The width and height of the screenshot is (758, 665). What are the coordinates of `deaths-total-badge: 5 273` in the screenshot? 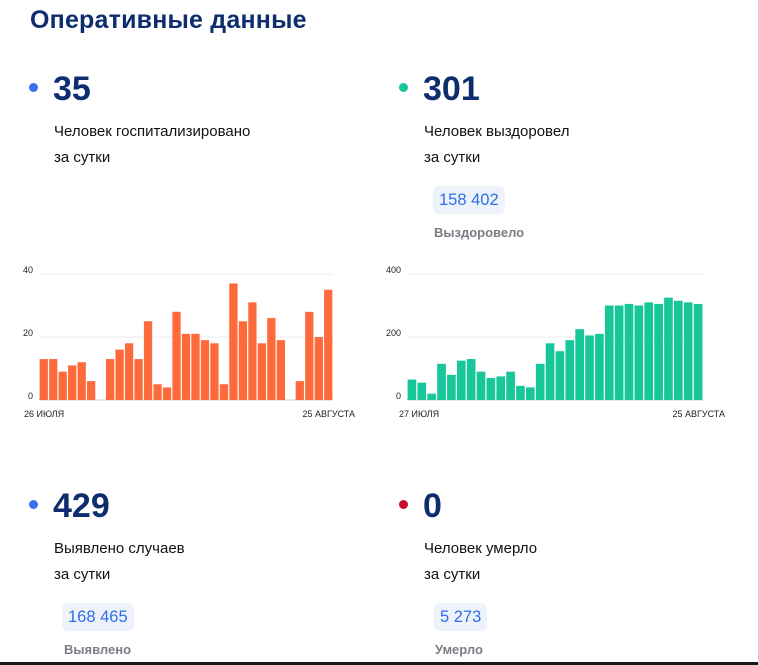 It's located at (461, 617).